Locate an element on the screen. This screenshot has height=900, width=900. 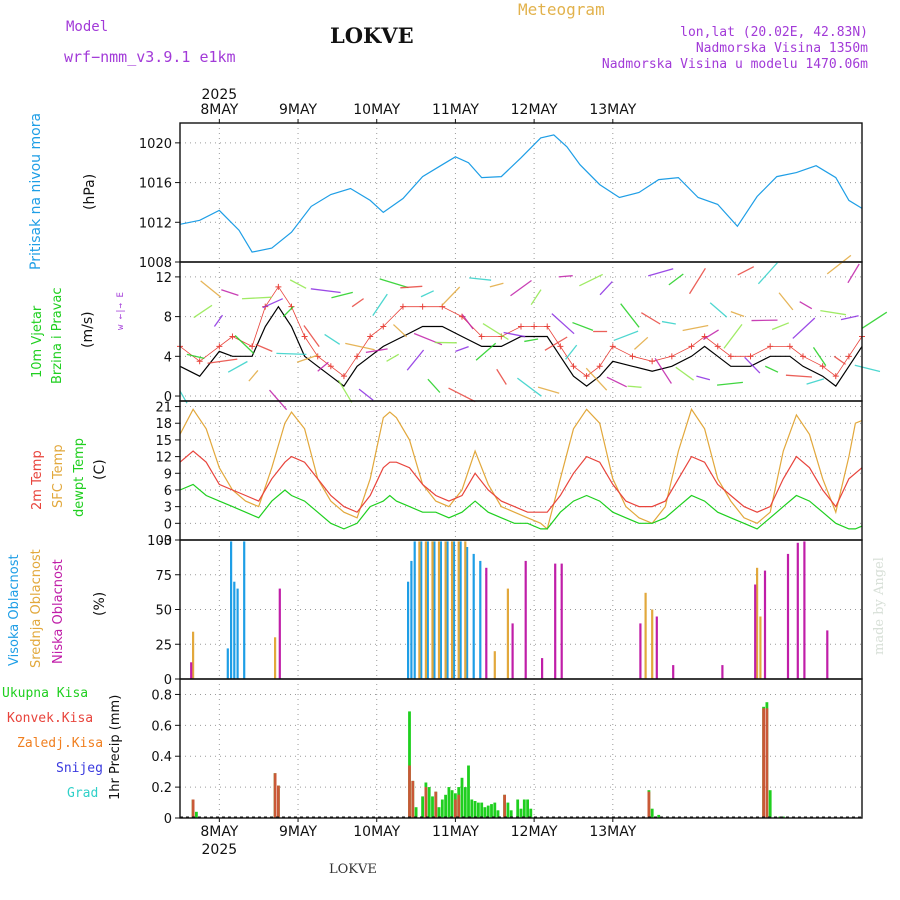
y-tick-label: 15 is located at coordinates (163, 441).